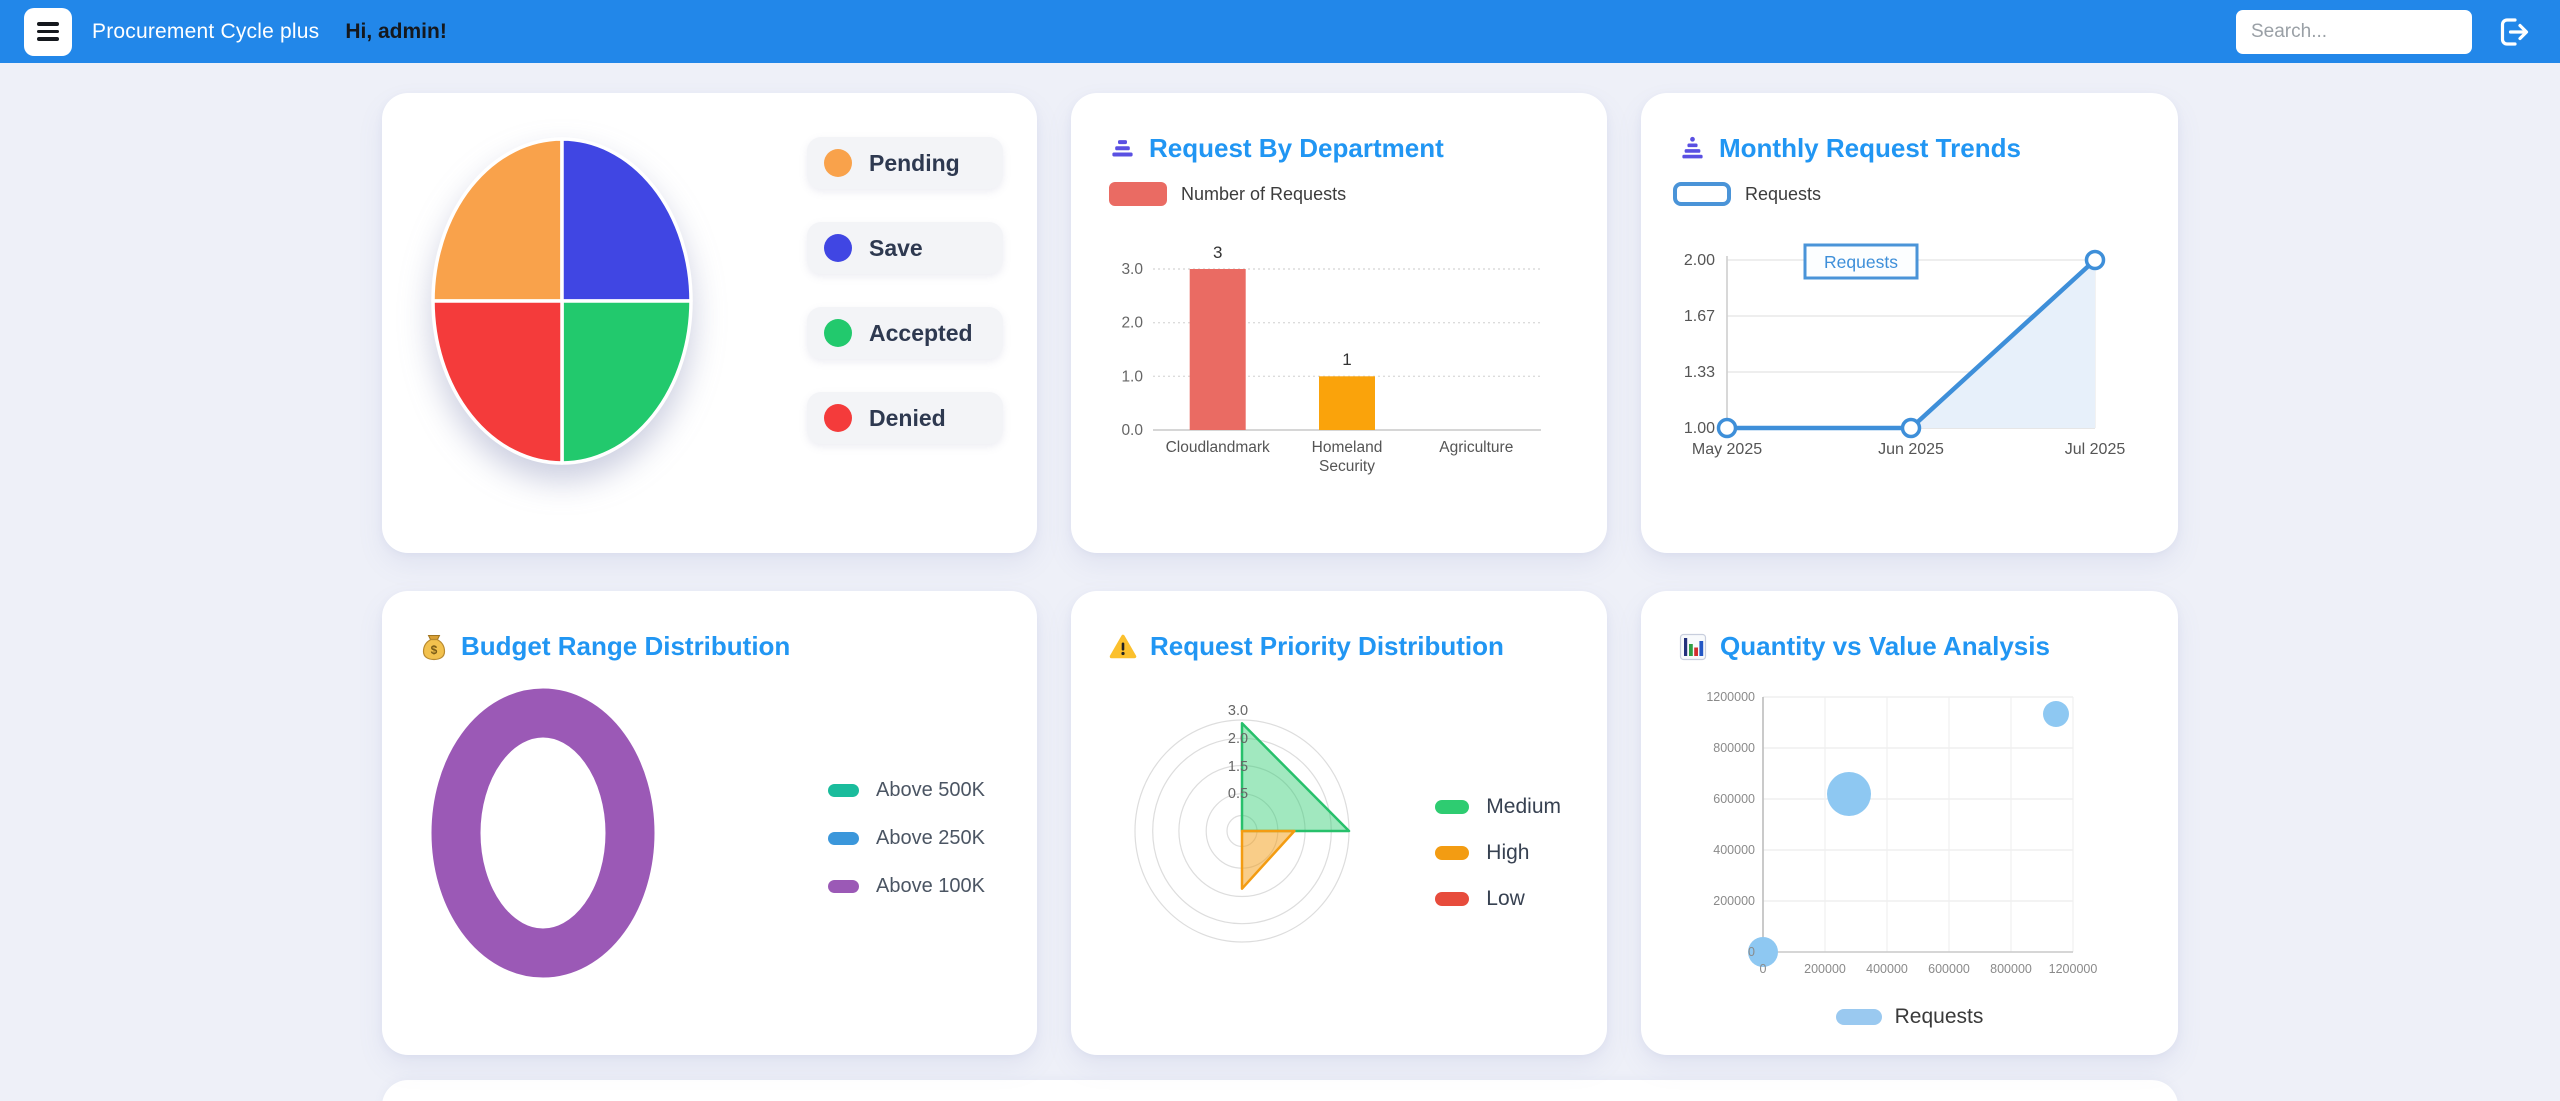  Describe the element at coordinates (906, 886) in the screenshot. I see `legend-above-100k: Above 100K` at that location.